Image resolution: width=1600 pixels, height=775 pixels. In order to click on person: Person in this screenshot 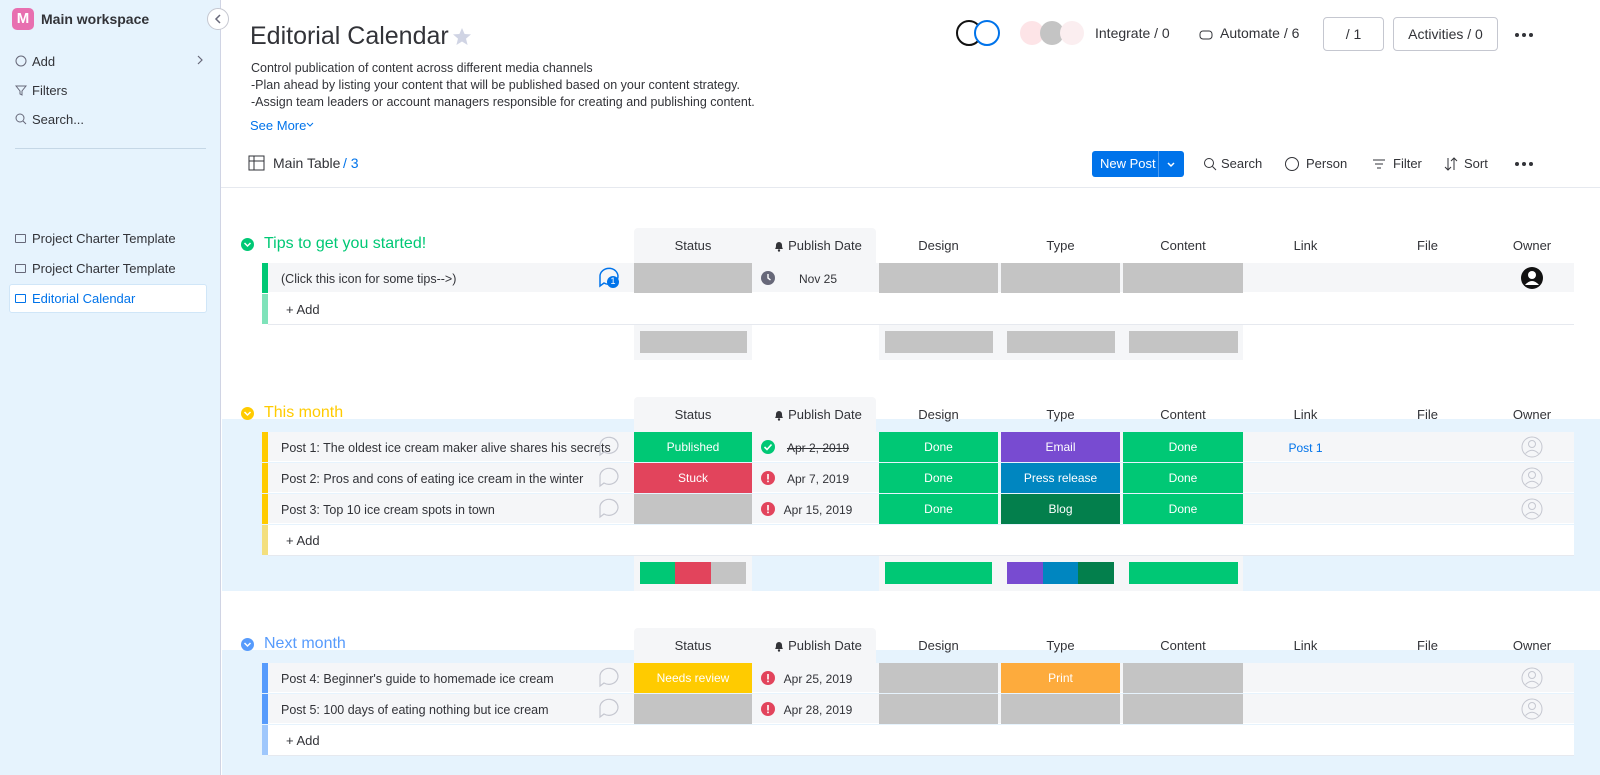, I will do `click(1327, 163)`.